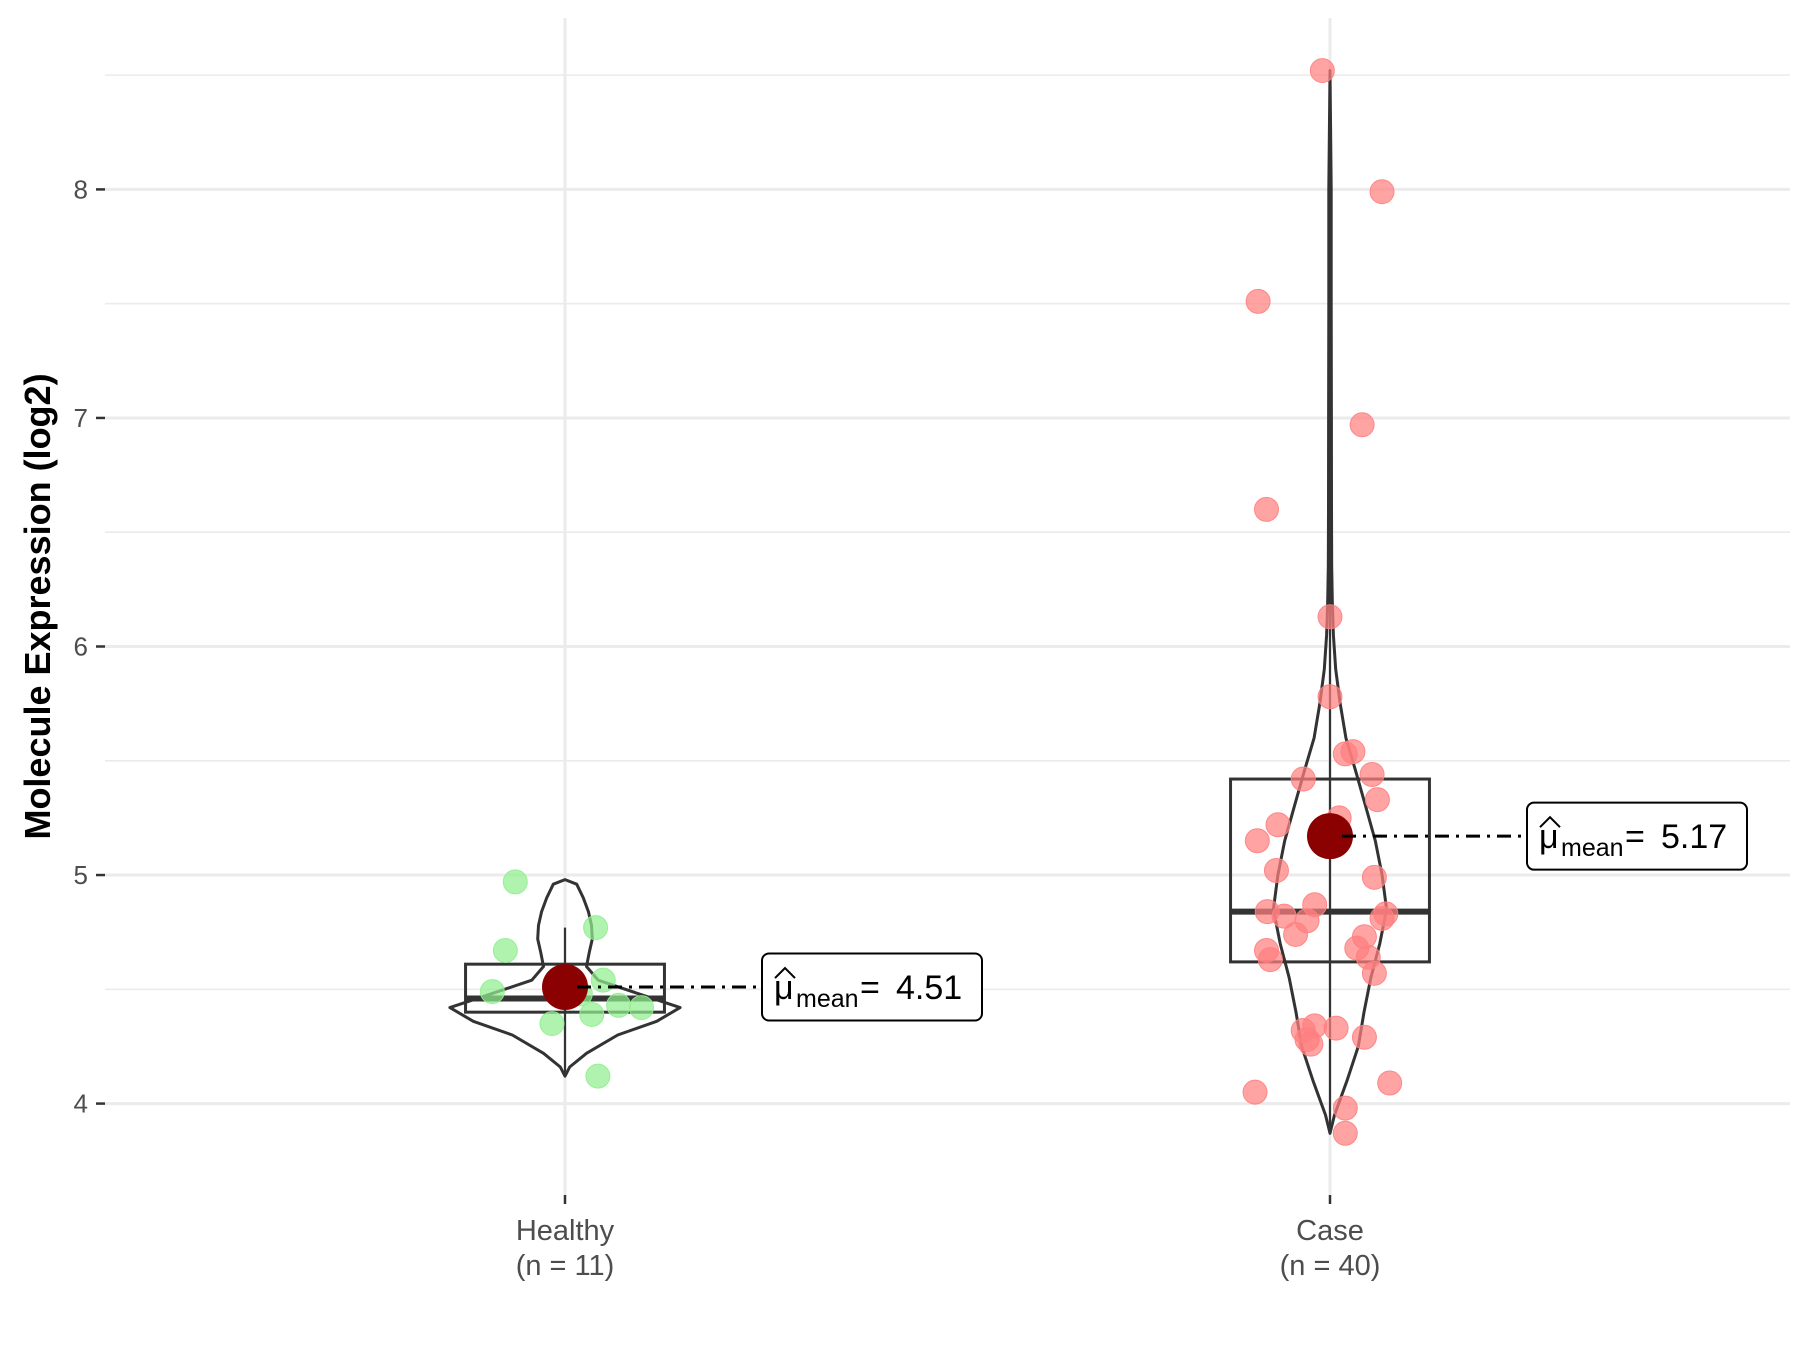 The image size is (1800, 1350). I want to click on mean-annotations: μ mean = 4.51 μ mean = 5.17, so click(1162, 911).